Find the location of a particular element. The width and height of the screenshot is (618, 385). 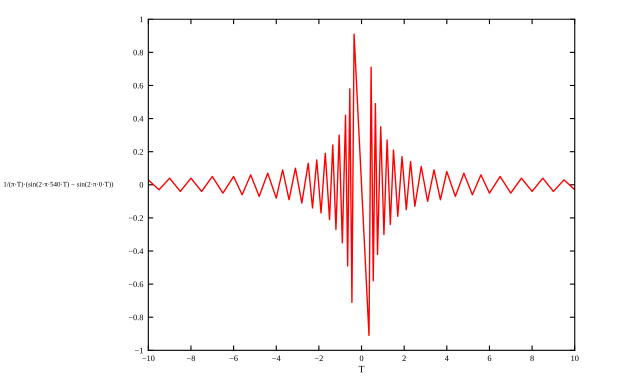

y-tick-label: −1 is located at coordinates (139, 351).